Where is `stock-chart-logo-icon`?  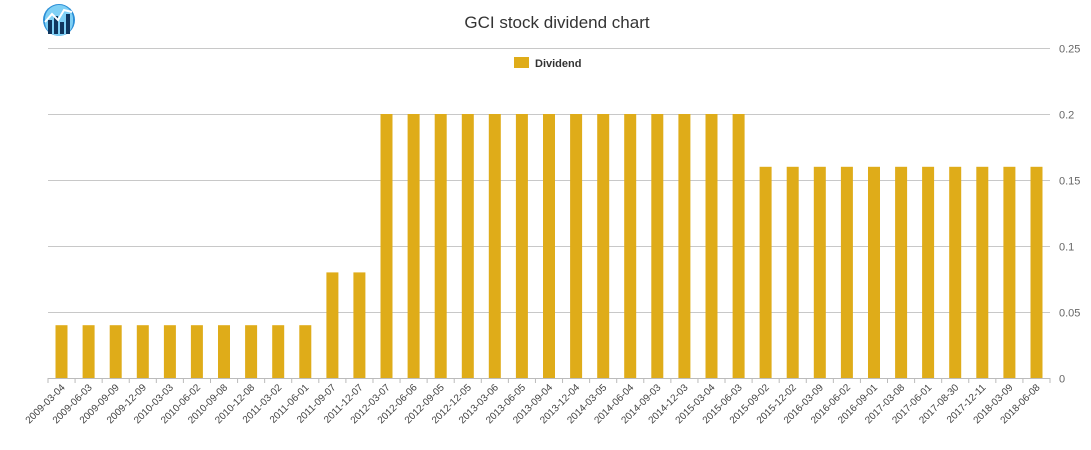
stock-chart-logo-icon is located at coordinates (59, 20).